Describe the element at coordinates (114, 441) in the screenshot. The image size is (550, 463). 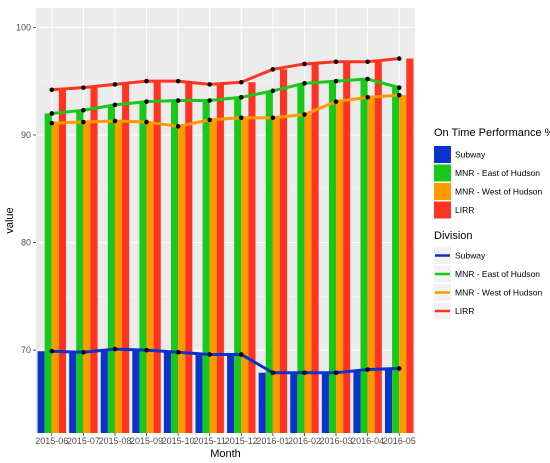
I see `x-tick-label: 2015-08` at that location.